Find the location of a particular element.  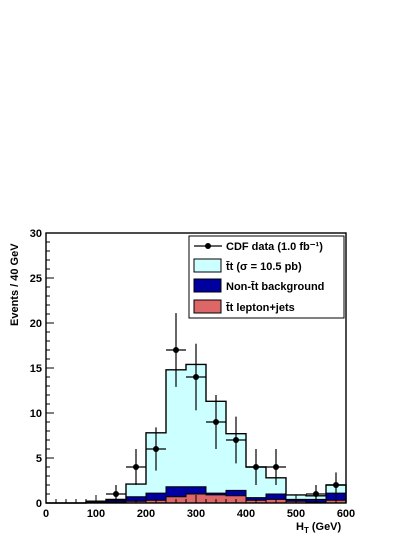

x-tick-label: 200 is located at coordinates (146, 514).